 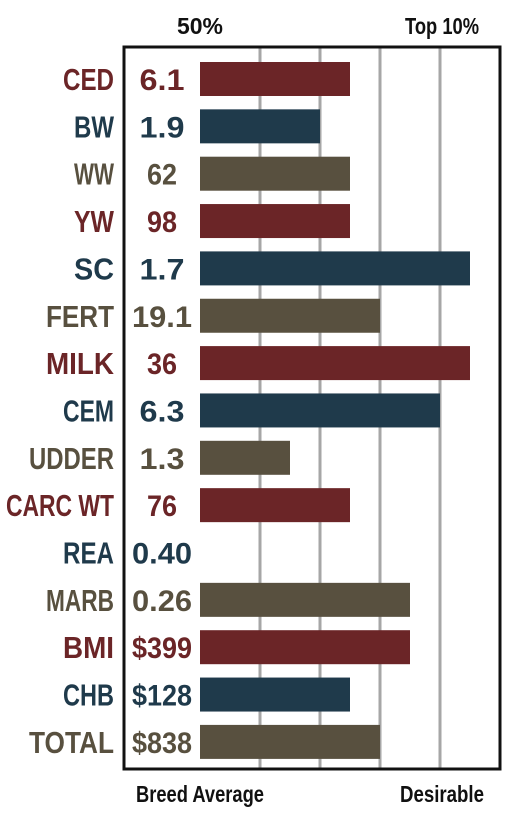 What do you see at coordinates (94, 174) in the screenshot?
I see `trait-label-ww: WW` at bounding box center [94, 174].